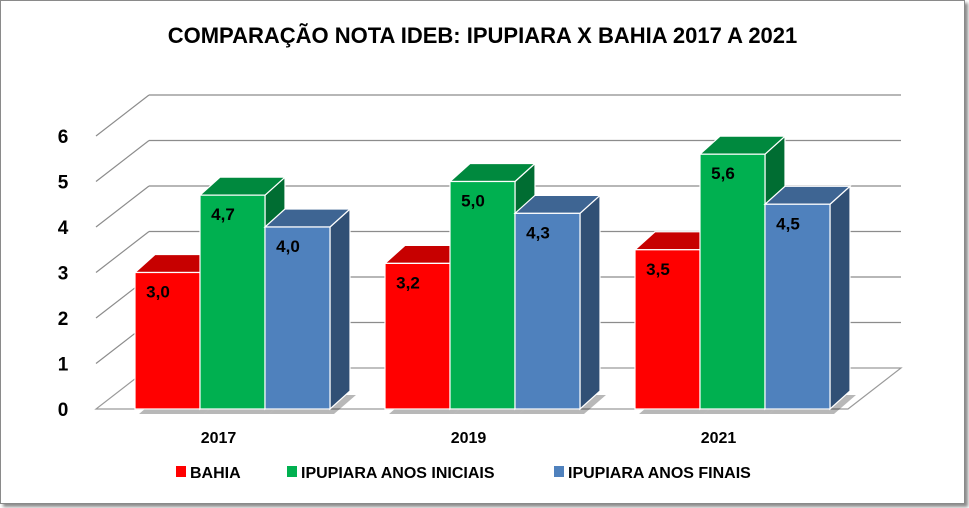 The width and height of the screenshot is (969, 508). Describe the element at coordinates (63, 365) in the screenshot. I see `y-tick-label: 1` at that location.